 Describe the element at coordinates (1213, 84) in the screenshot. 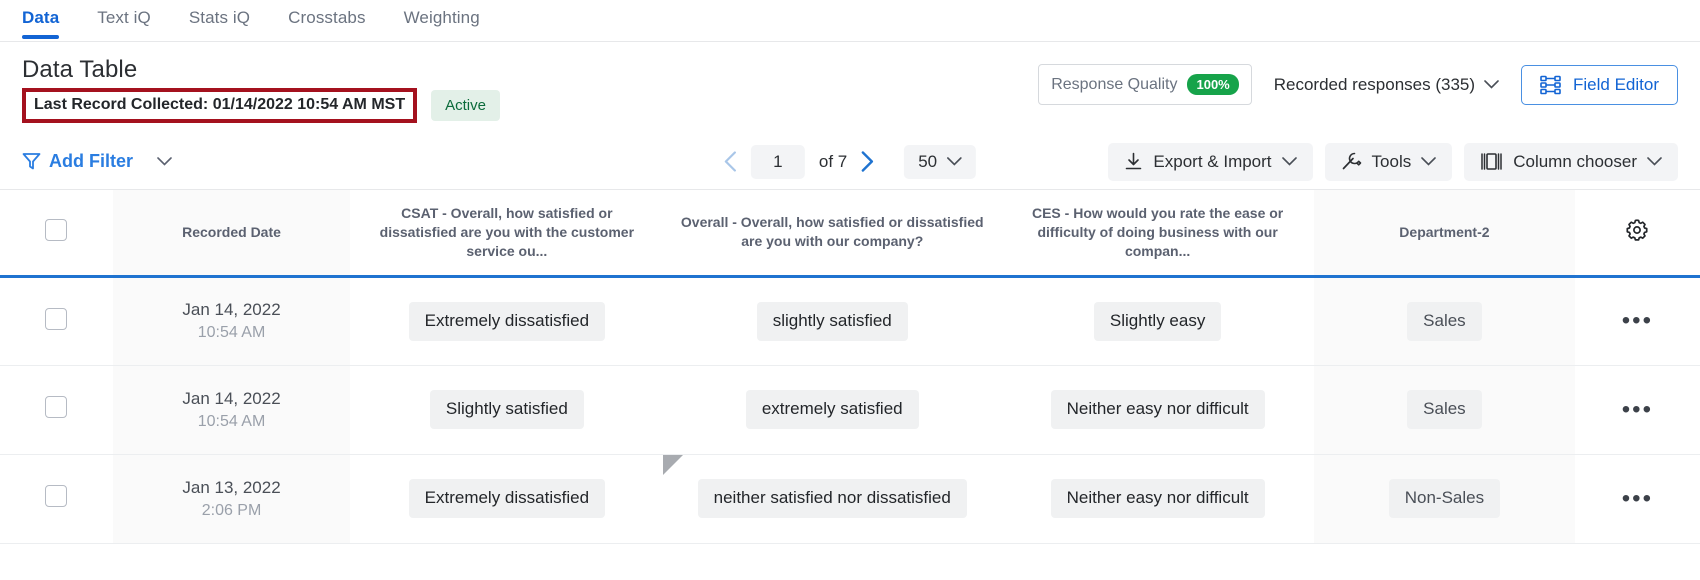

I see `response-quality-value: 100%` at that location.